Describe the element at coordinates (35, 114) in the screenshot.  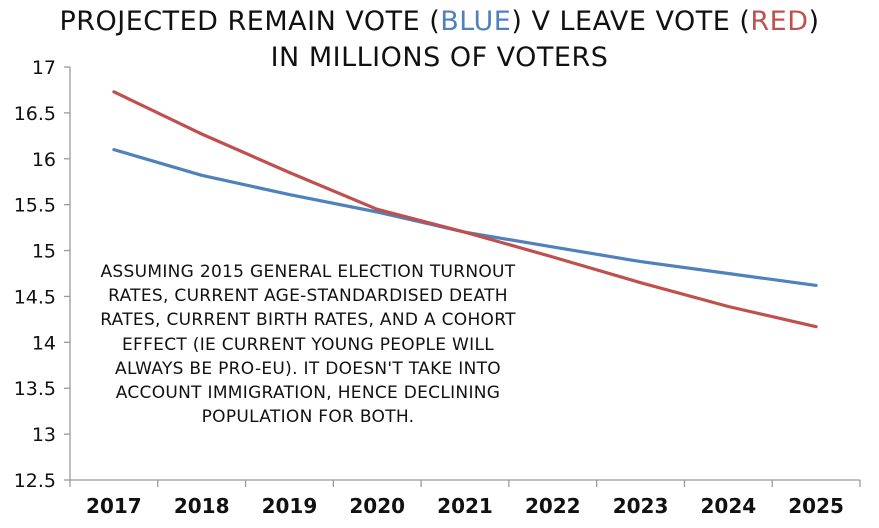
I see `y-tick-label: 16.5` at that location.